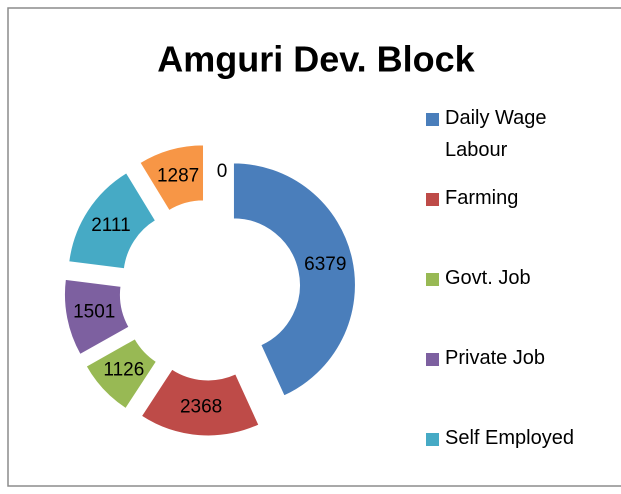 The image size is (621, 494). I want to click on legend-item: Govt. Job, so click(510, 280).